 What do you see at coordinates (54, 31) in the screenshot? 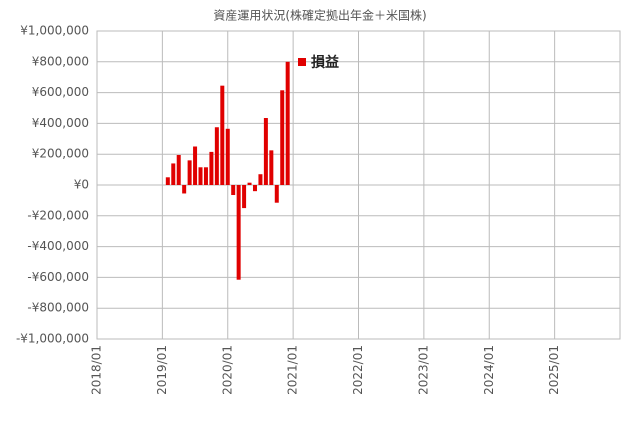
I see `y-tick-label: ¥1,000,000` at bounding box center [54, 31].